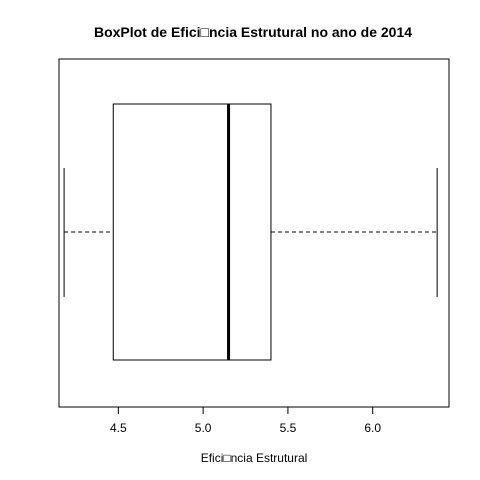 Image resolution: width=480 pixels, height=480 pixels. I want to click on x-tick-label: 6.0, so click(372, 428).